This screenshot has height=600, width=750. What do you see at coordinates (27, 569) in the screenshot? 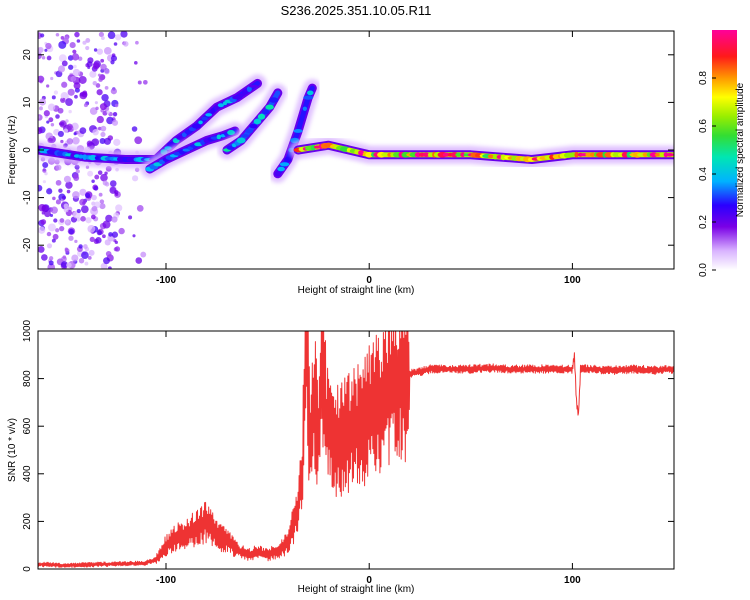
I see `snr-y-tick-label: 0` at bounding box center [27, 569].